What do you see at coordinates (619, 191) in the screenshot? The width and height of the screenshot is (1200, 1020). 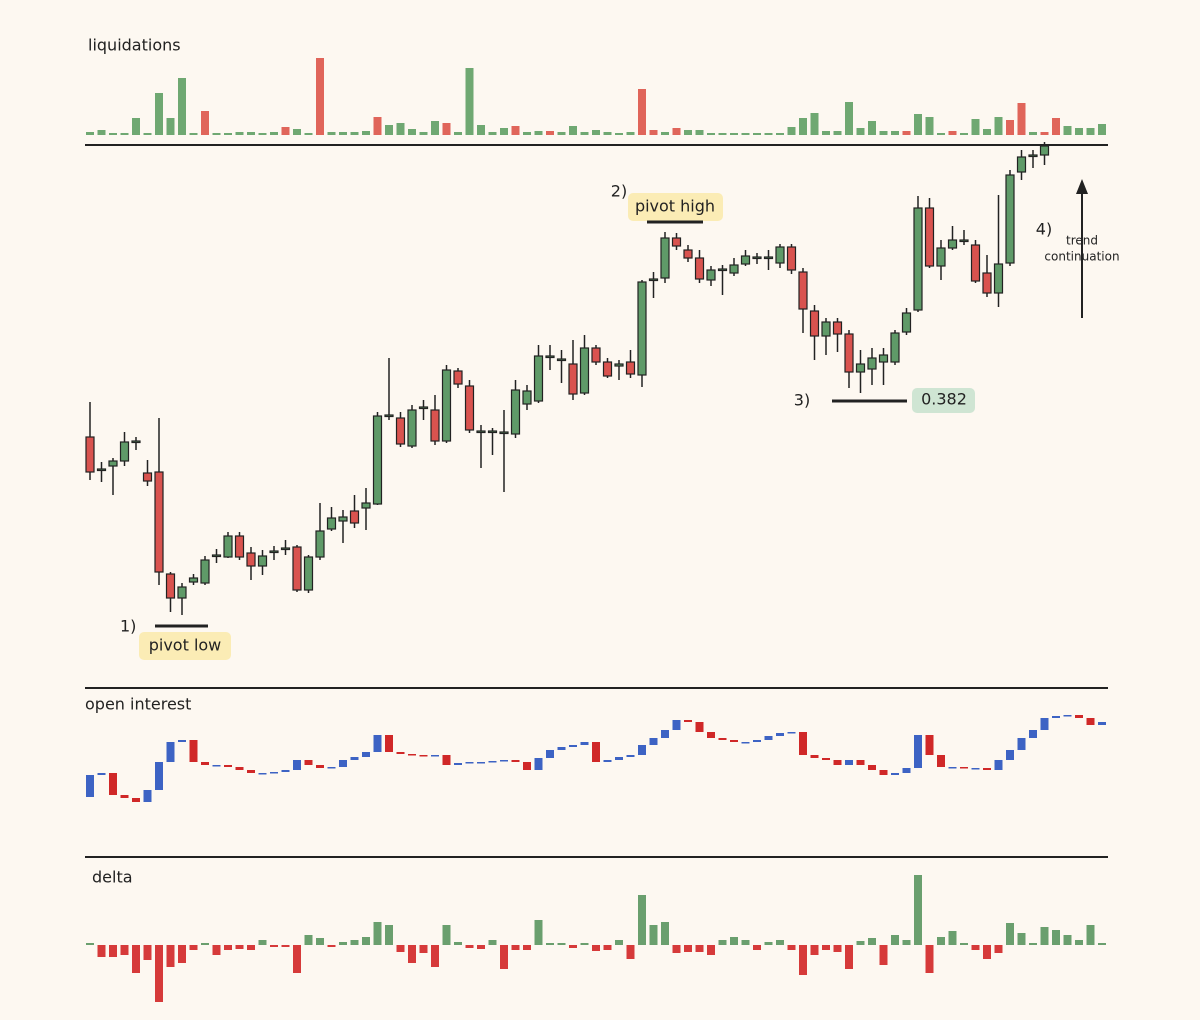 I see `annotation: 2)` at bounding box center [619, 191].